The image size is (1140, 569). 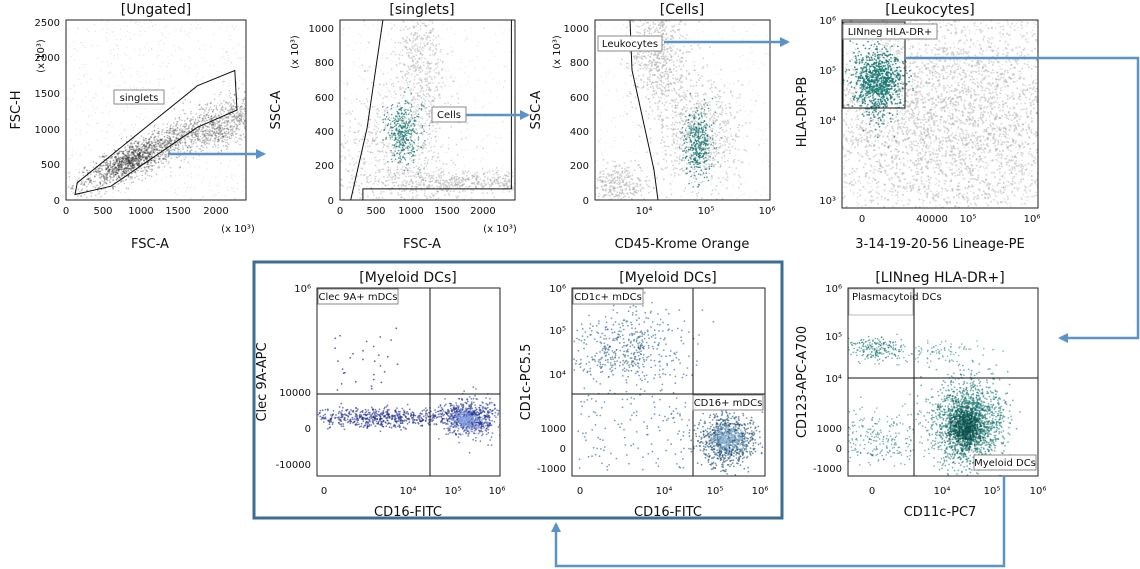 What do you see at coordinates (156, 132) in the screenshot?
I see `singlets-gate` at bounding box center [156, 132].